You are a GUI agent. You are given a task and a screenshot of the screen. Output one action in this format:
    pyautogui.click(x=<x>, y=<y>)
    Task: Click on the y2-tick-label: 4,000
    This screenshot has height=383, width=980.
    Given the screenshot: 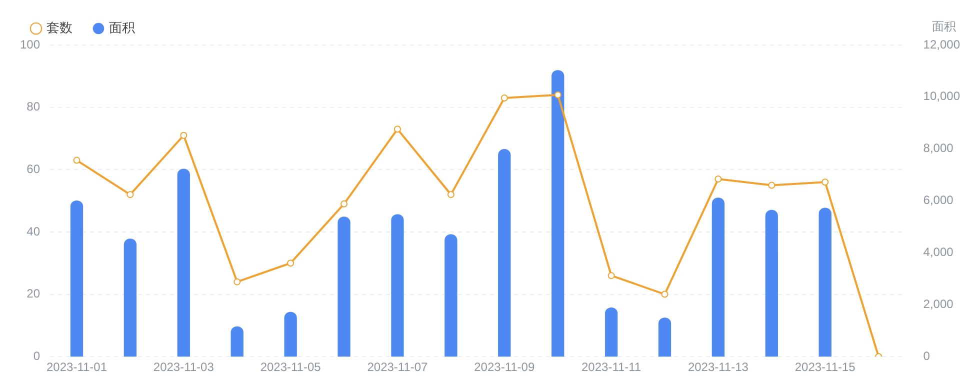 What is the action you would take?
    pyautogui.click(x=938, y=252)
    